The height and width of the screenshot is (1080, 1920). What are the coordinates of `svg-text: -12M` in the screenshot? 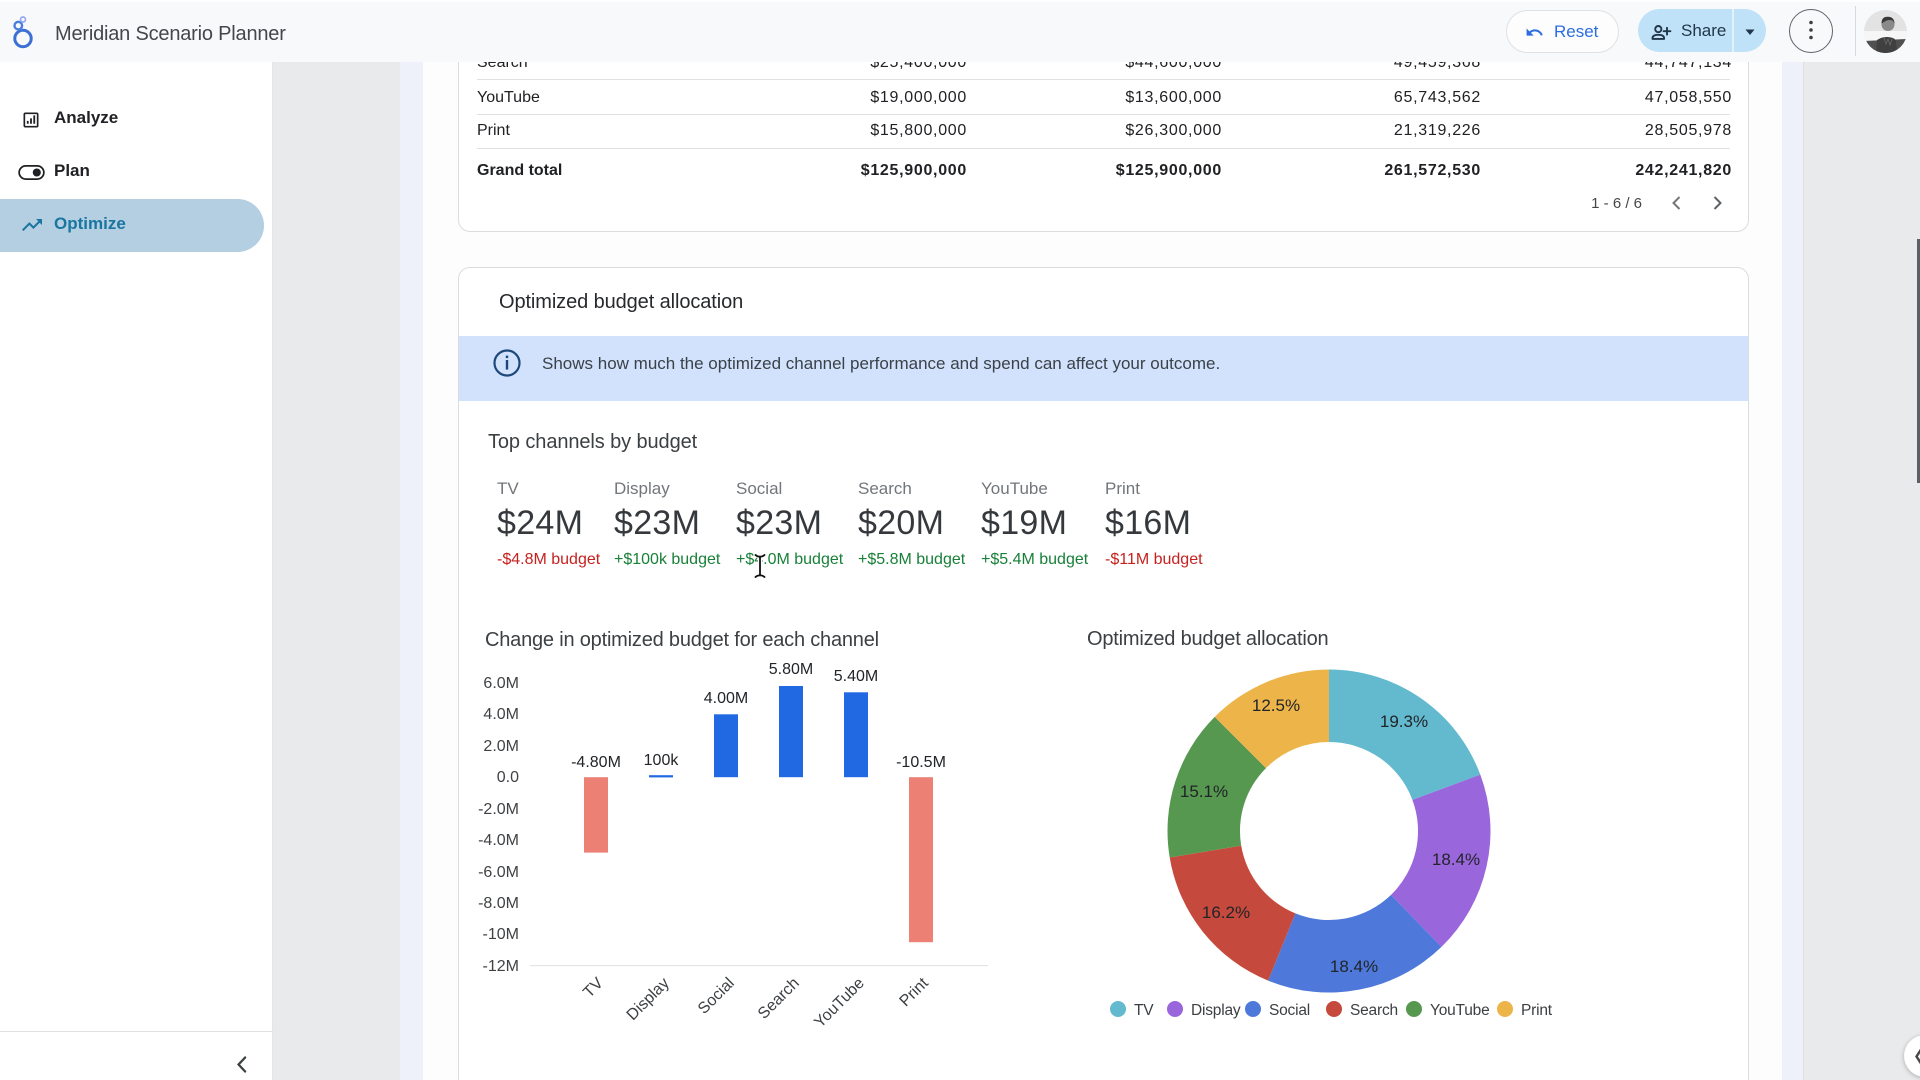 It's located at (501, 966).